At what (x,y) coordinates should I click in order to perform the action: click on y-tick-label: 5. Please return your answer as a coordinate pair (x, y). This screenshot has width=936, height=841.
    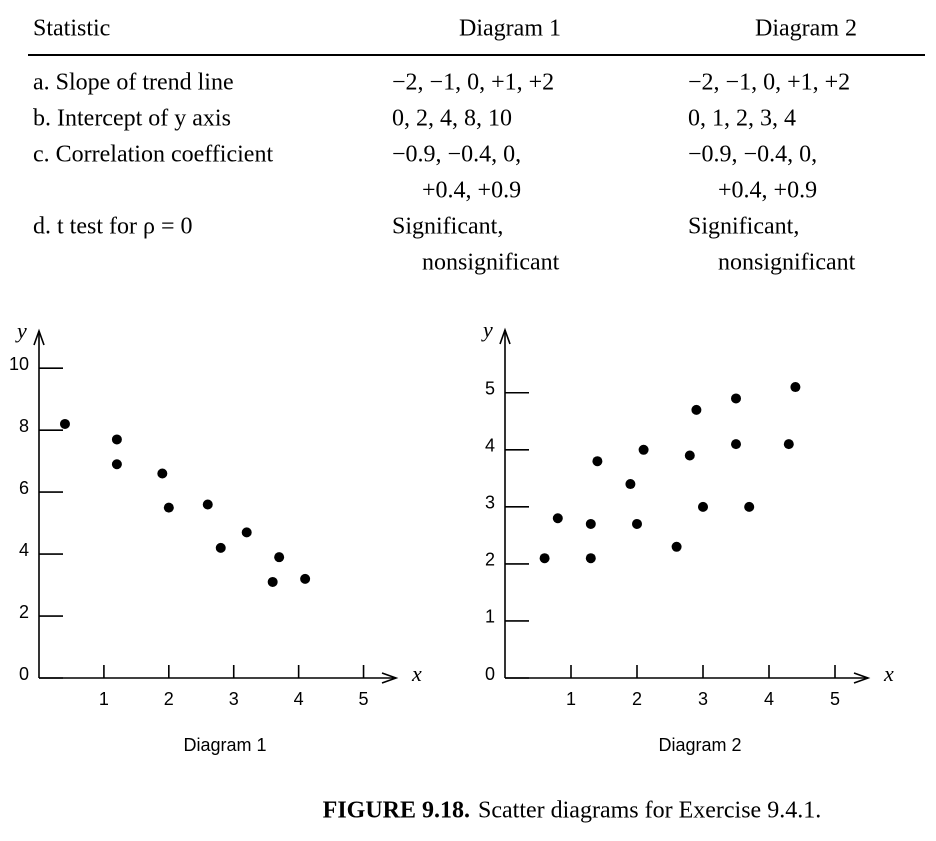
    Looking at the image, I should click on (490, 389).